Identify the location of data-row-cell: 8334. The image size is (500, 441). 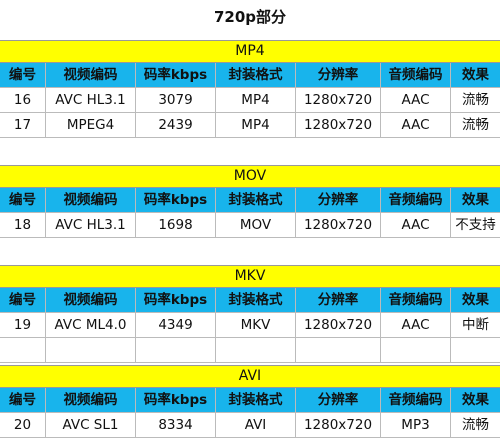
(175, 425).